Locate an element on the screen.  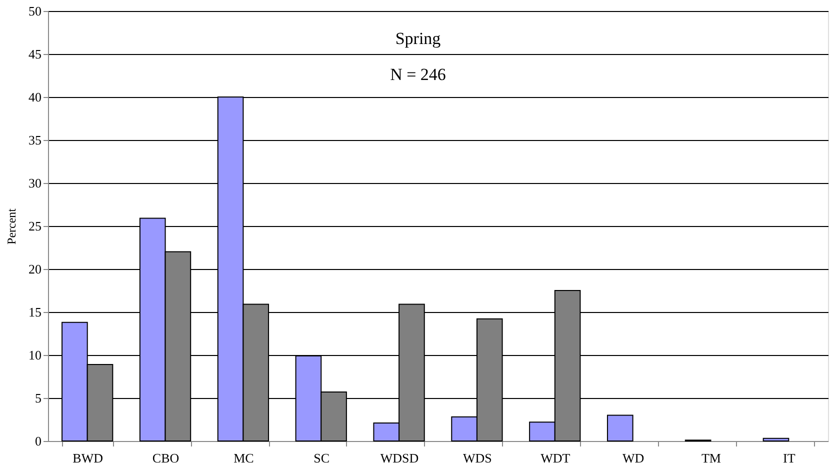
x-tick-label: BWD is located at coordinates (88, 458).